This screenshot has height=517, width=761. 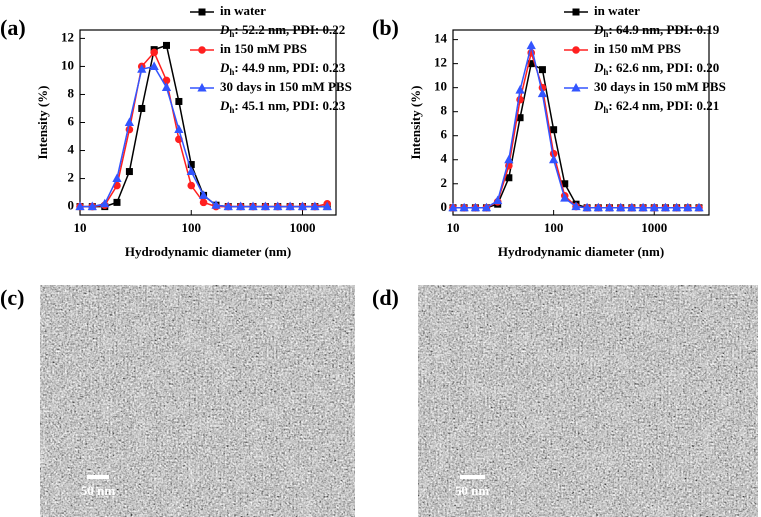 What do you see at coordinates (71, 92) in the screenshot?
I see `y-tick-label: 8` at bounding box center [71, 92].